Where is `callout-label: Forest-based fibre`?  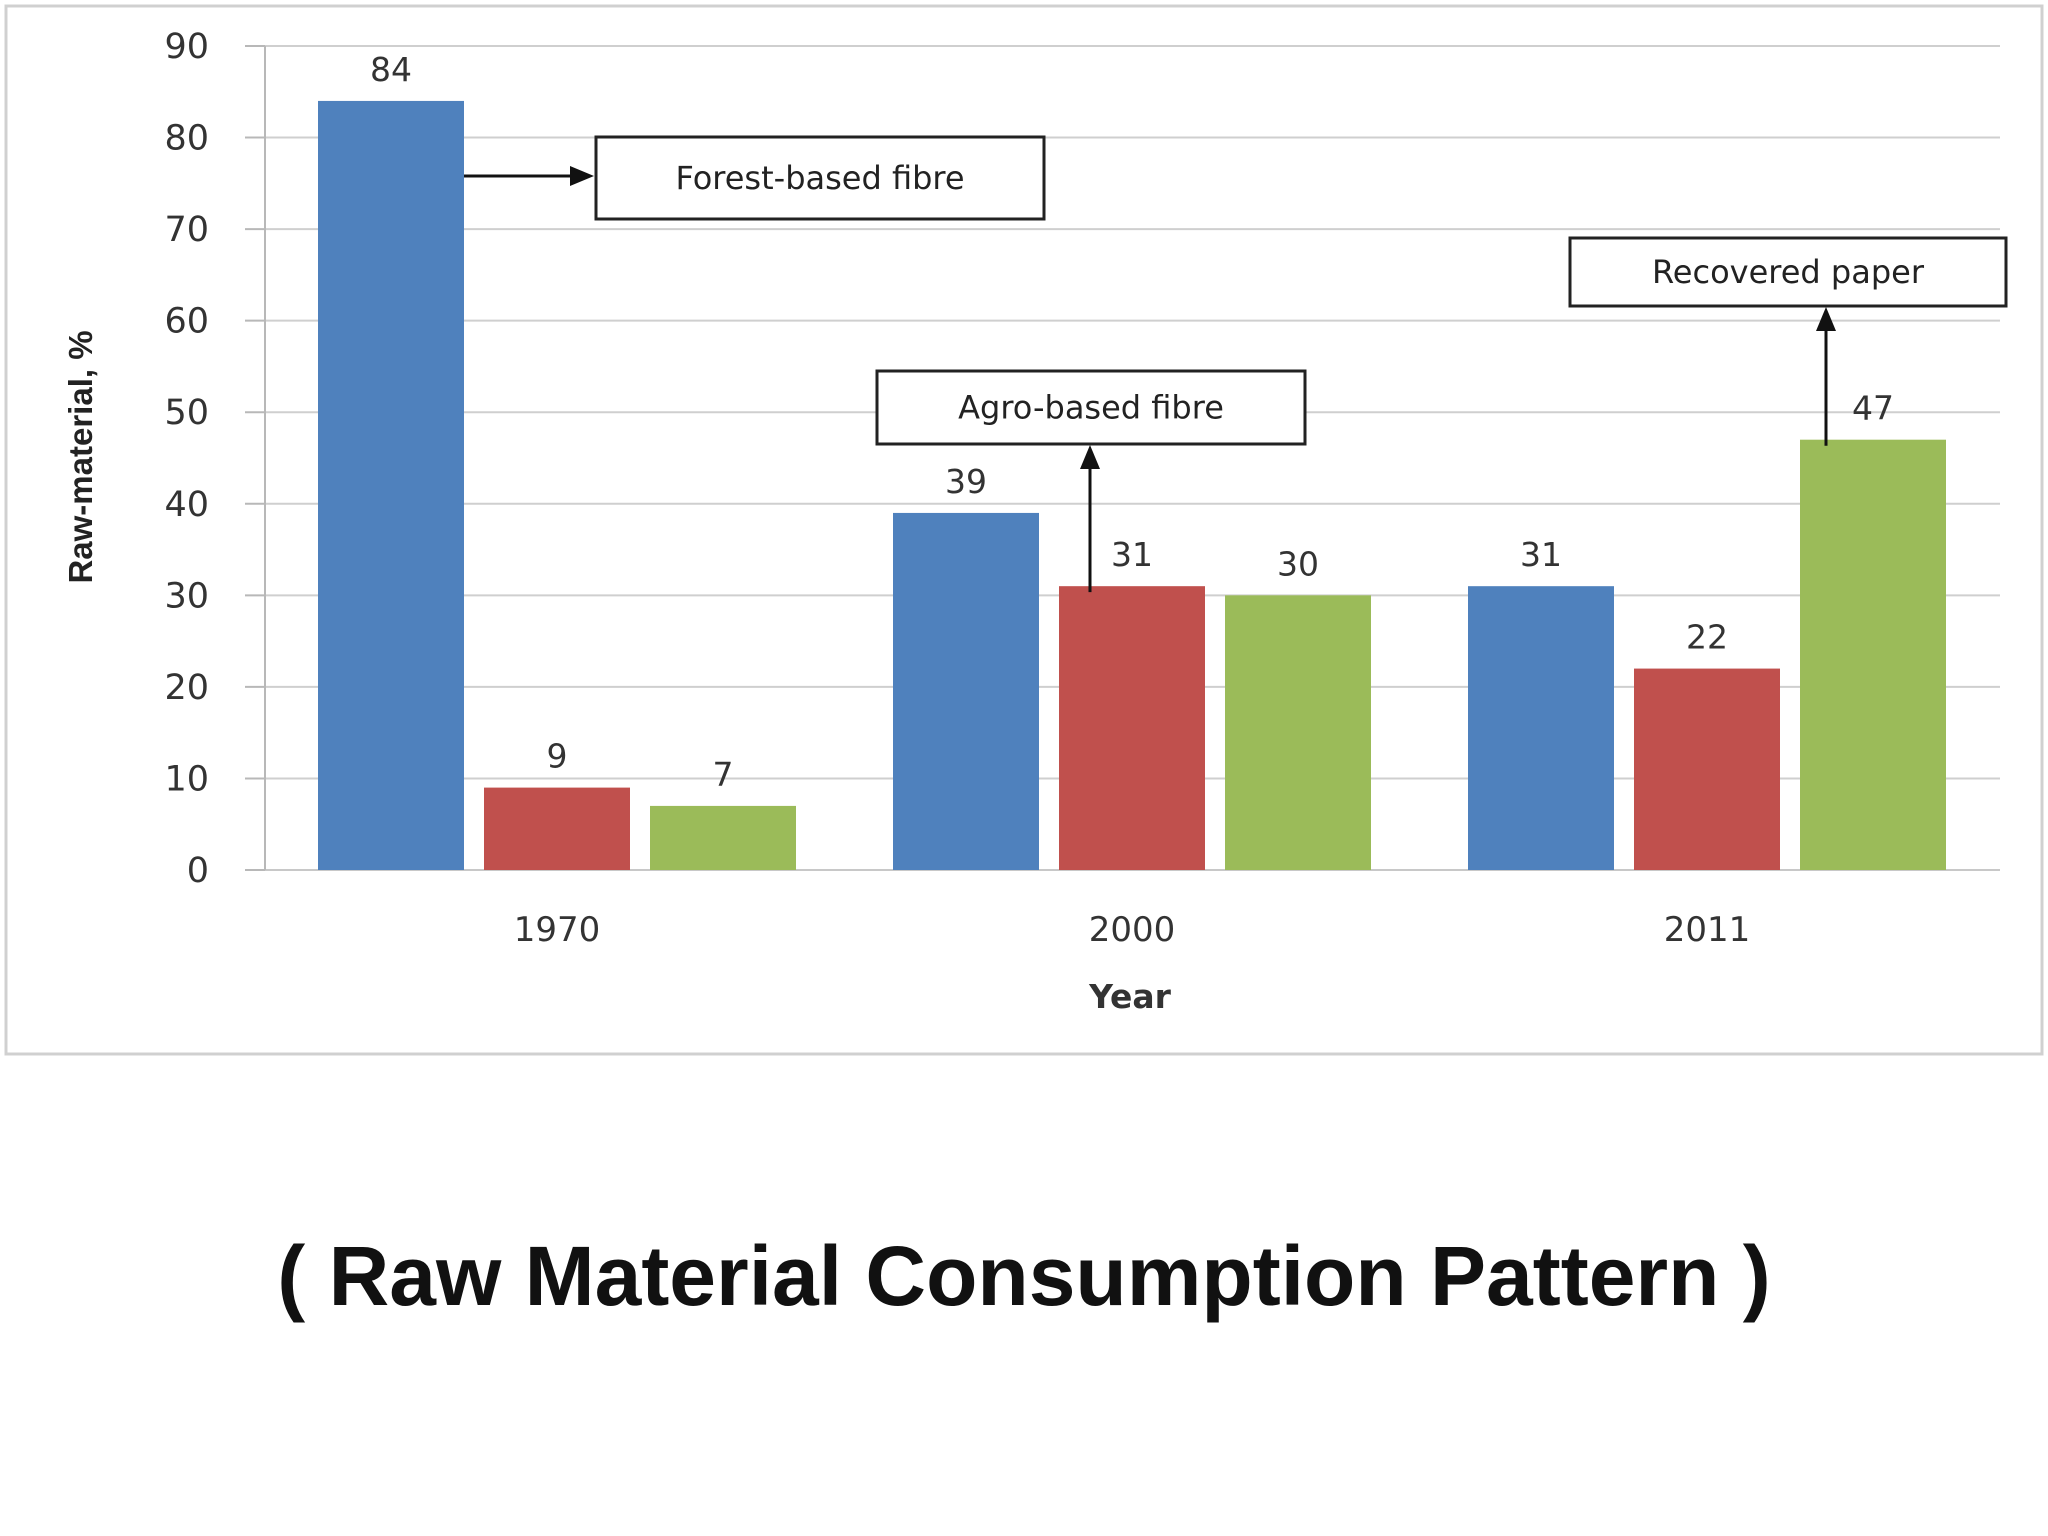 callout-label: Forest-based fibre is located at coordinates (819, 178).